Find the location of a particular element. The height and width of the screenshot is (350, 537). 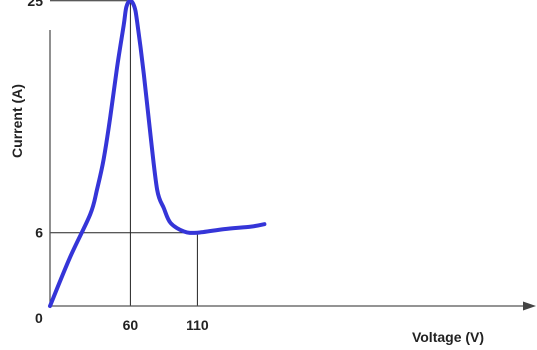

origin-label: 0 is located at coordinates (39, 318).